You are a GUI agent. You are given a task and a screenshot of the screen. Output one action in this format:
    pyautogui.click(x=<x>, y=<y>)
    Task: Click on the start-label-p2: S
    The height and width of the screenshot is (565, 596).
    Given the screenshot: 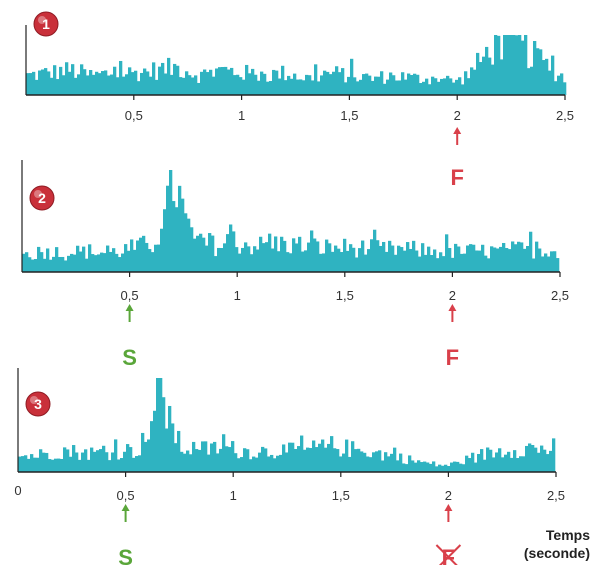 What is the action you would take?
    pyautogui.click(x=129, y=357)
    